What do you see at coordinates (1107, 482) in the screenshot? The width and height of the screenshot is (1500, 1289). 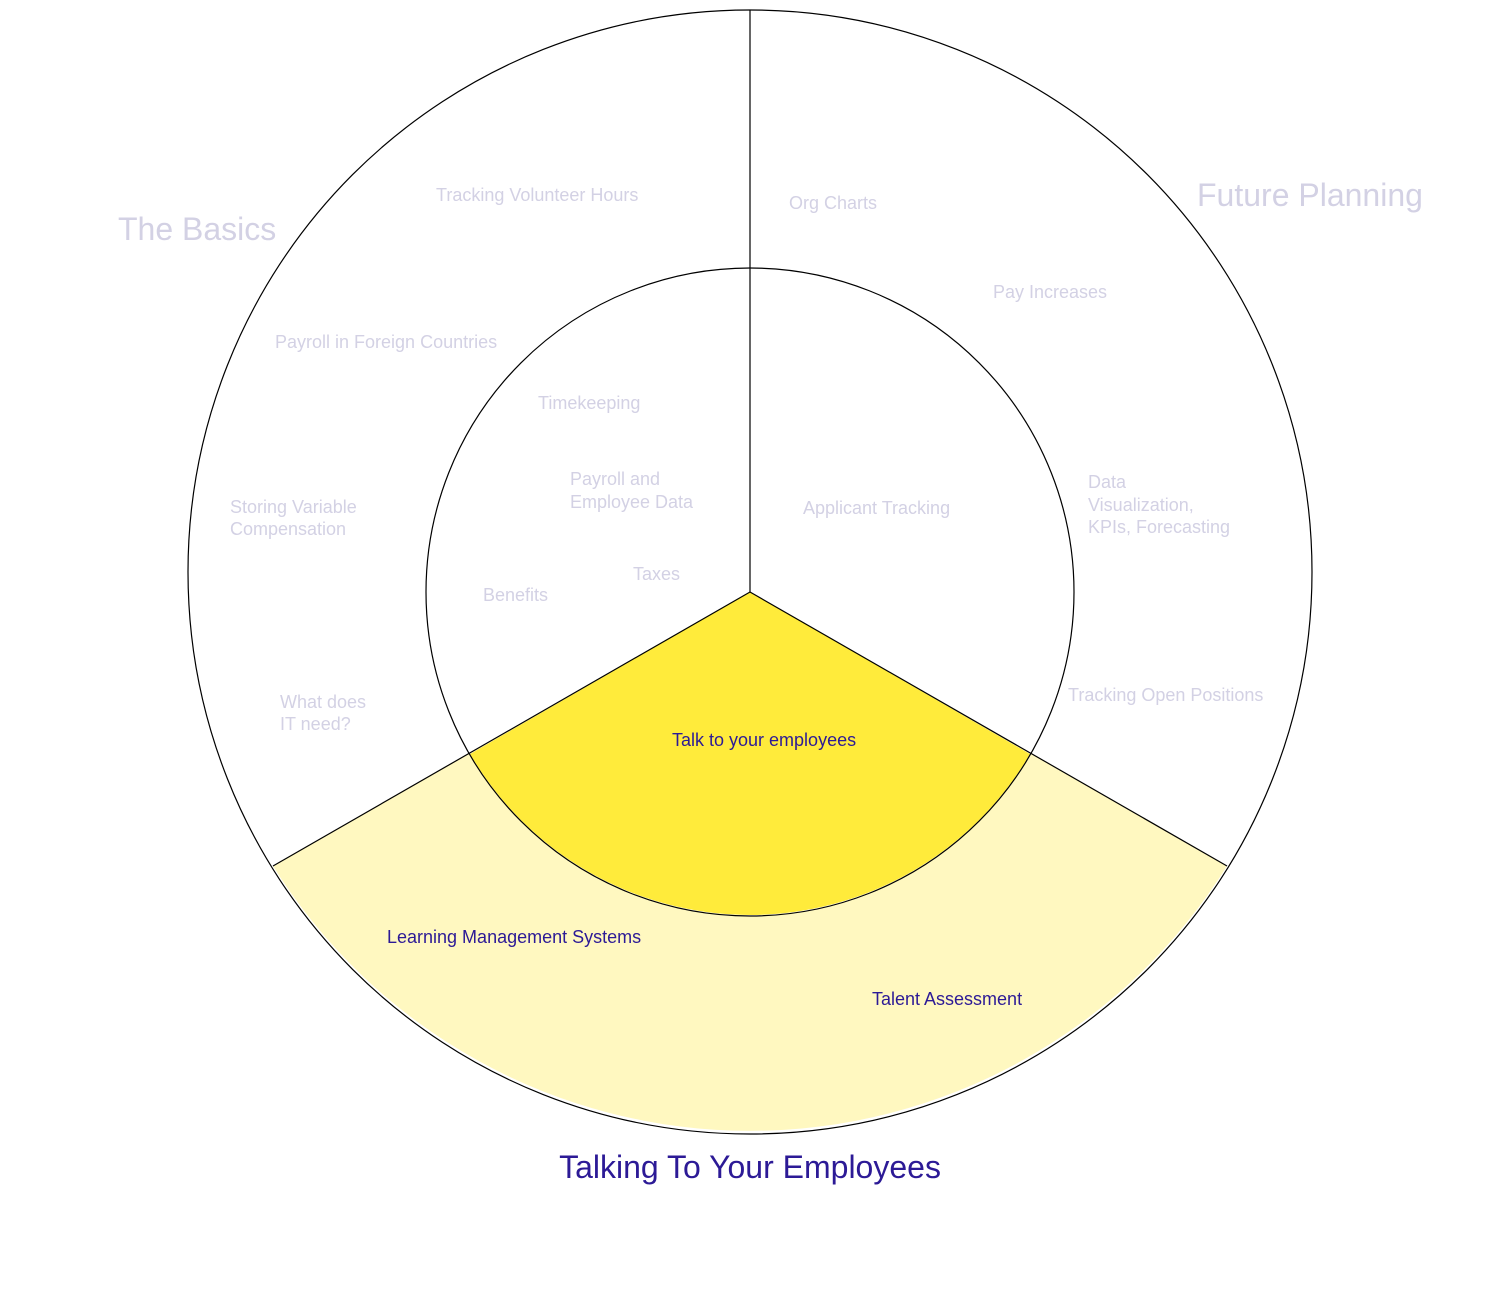 I see `label-data-line1: Data` at bounding box center [1107, 482].